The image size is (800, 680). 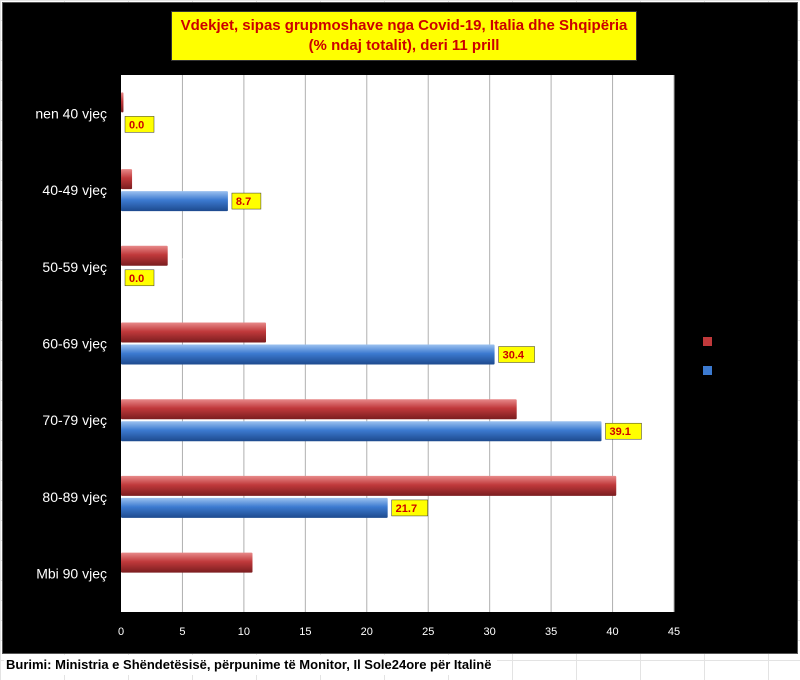 I want to click on data-label-italia: 3.8, so click(x=183, y=257).